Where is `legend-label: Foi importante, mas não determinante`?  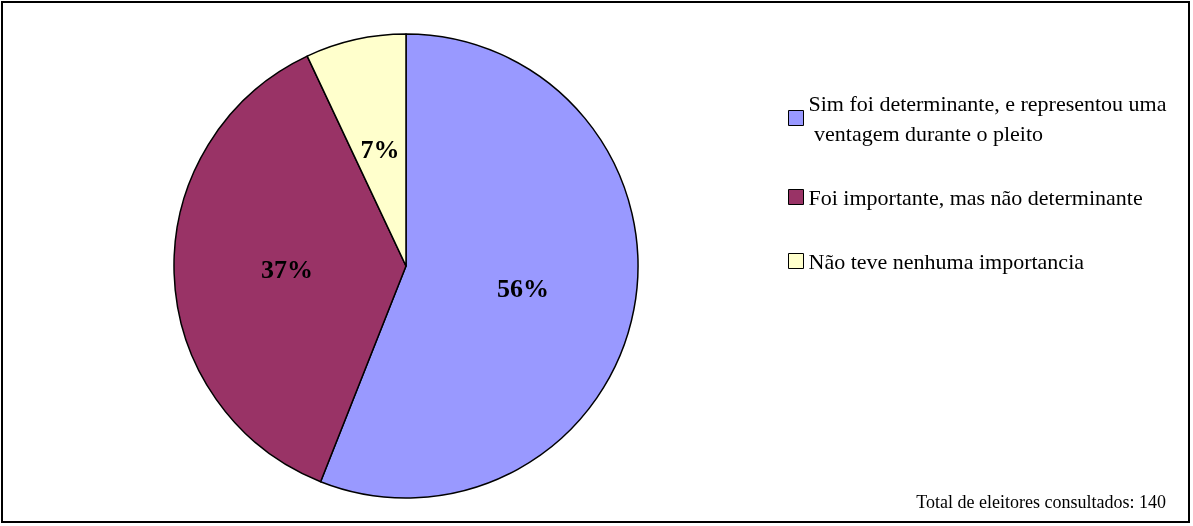
legend-label: Foi importante, mas não determinante is located at coordinates (975, 197).